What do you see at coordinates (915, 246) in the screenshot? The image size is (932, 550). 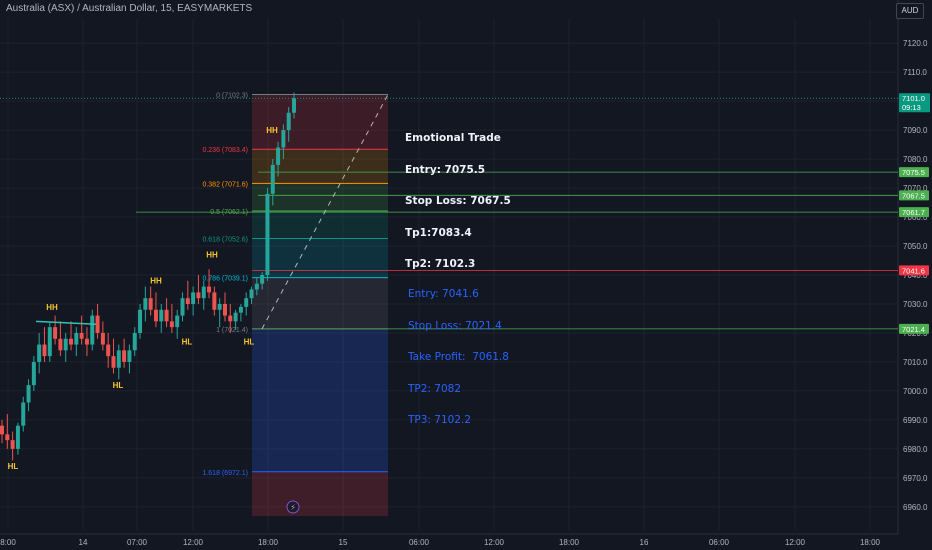 I see `y-tick-label: 7050.0` at bounding box center [915, 246].